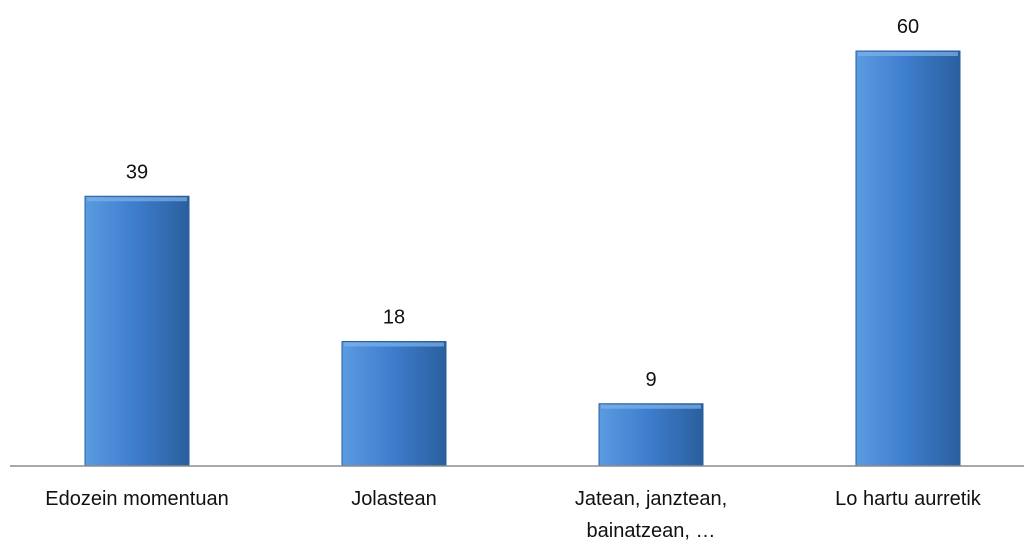 This screenshot has width=1024, height=545. I want to click on tick-label-1: Jolastean, so click(394, 499).